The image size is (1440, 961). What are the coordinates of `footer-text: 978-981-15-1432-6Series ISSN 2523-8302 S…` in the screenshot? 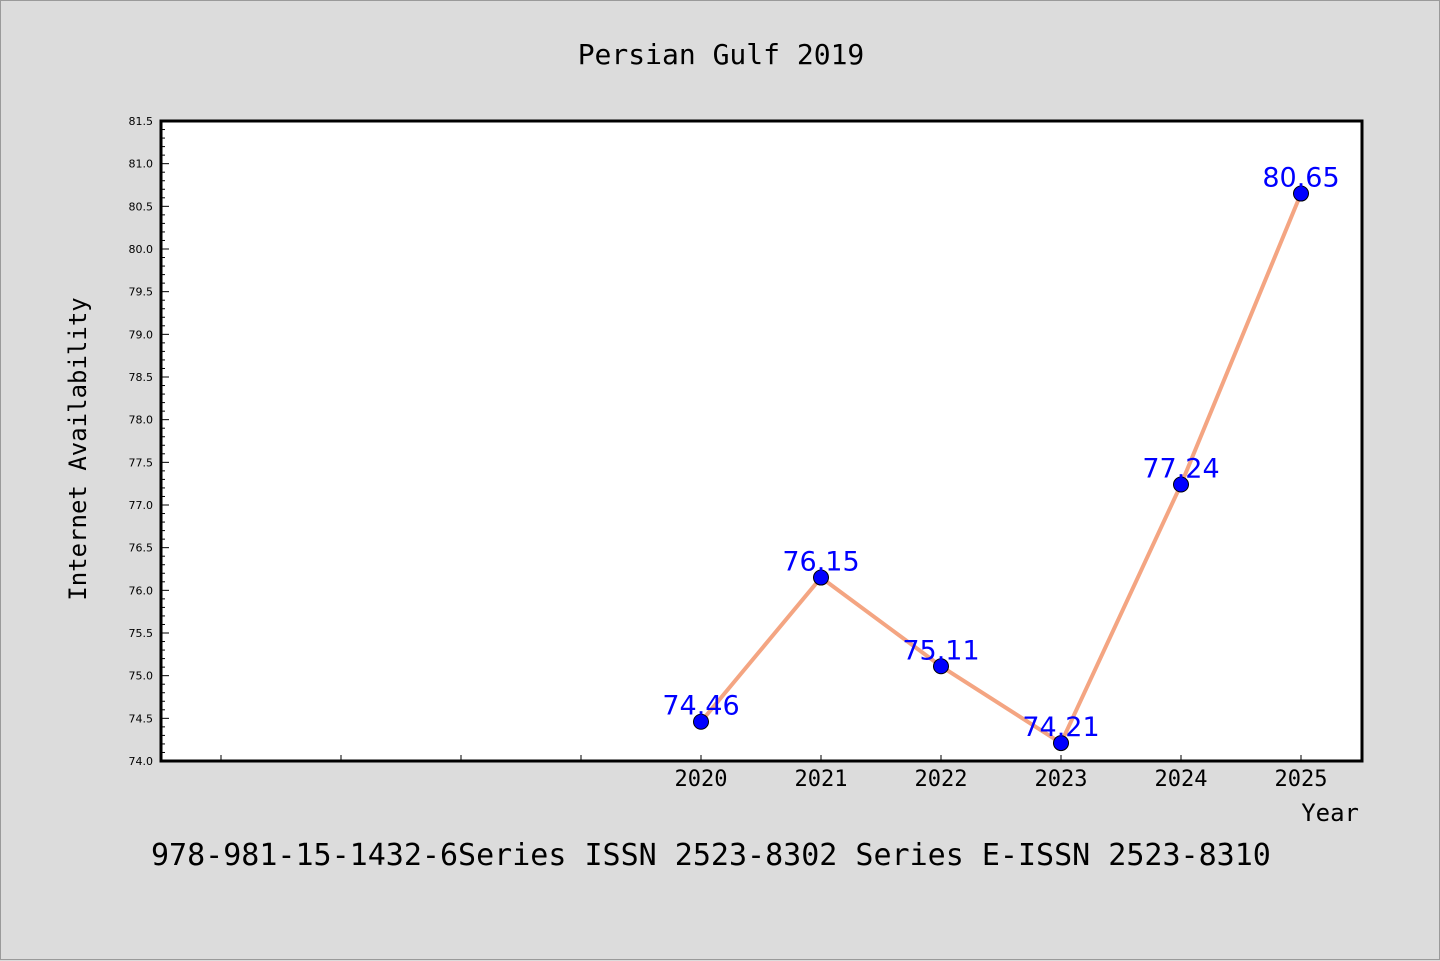 It's located at (711, 855).